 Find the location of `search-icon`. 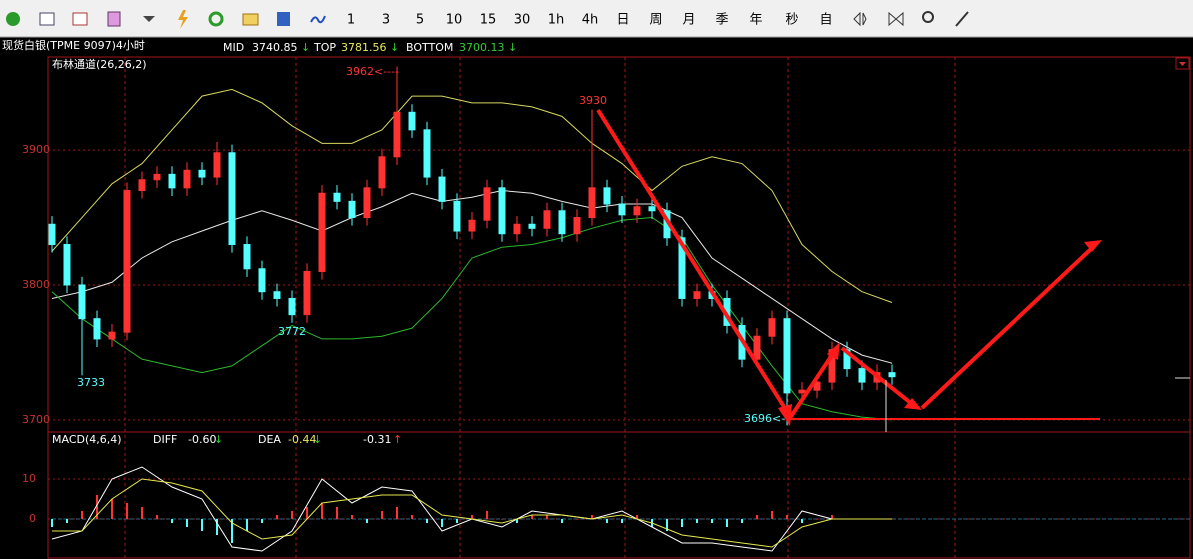

search-icon is located at coordinates (928, 17).